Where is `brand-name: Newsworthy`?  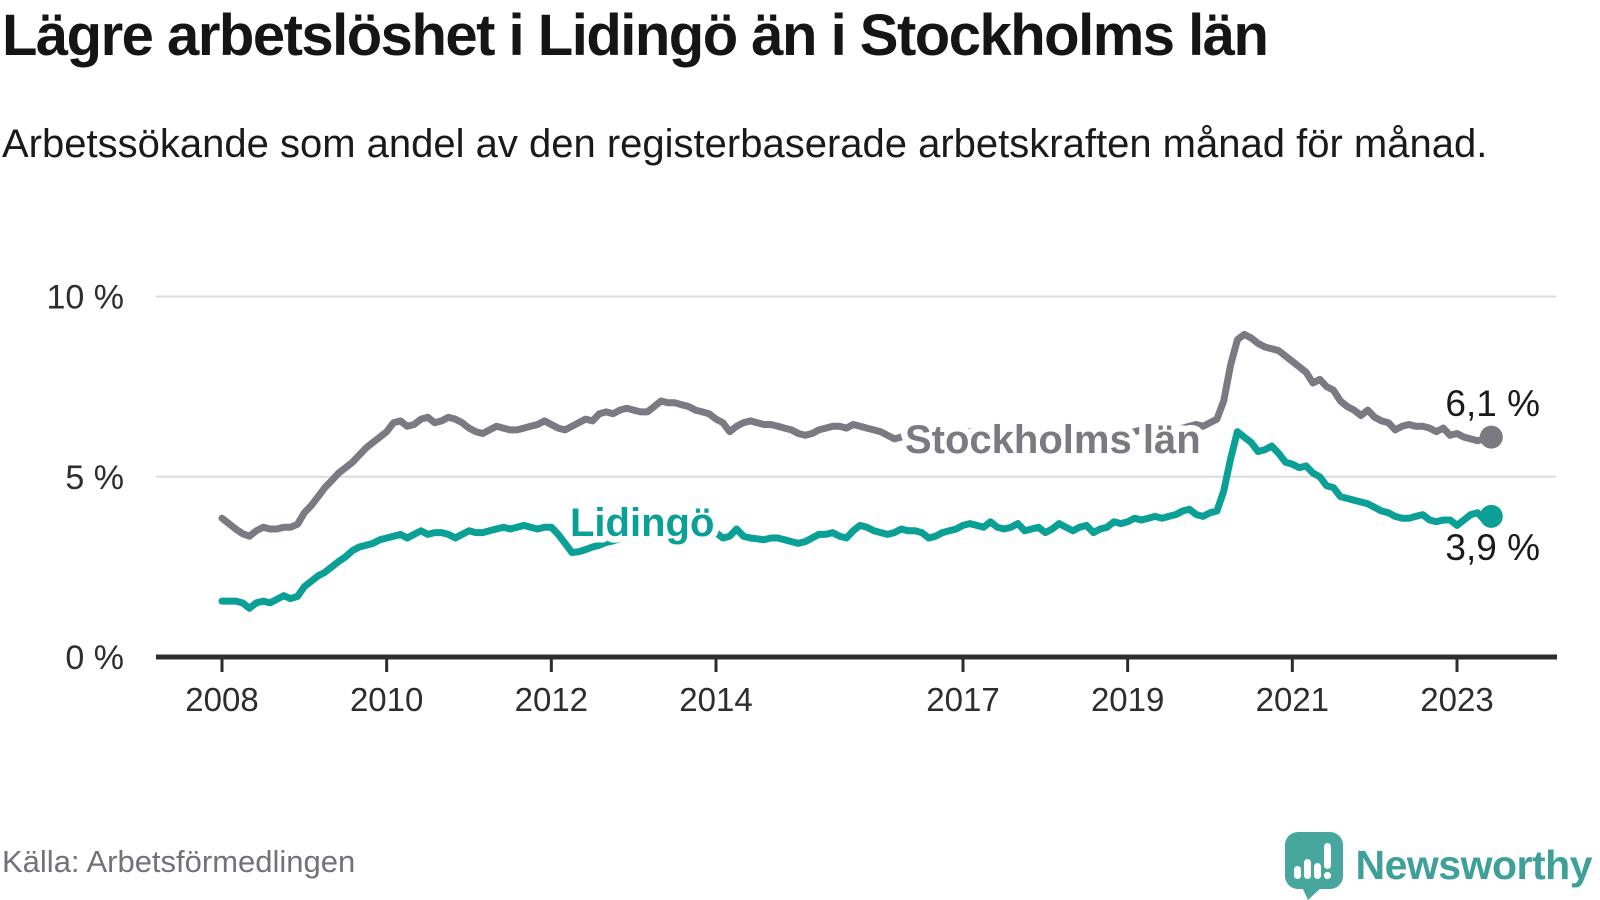 brand-name: Newsworthy is located at coordinates (1474, 864).